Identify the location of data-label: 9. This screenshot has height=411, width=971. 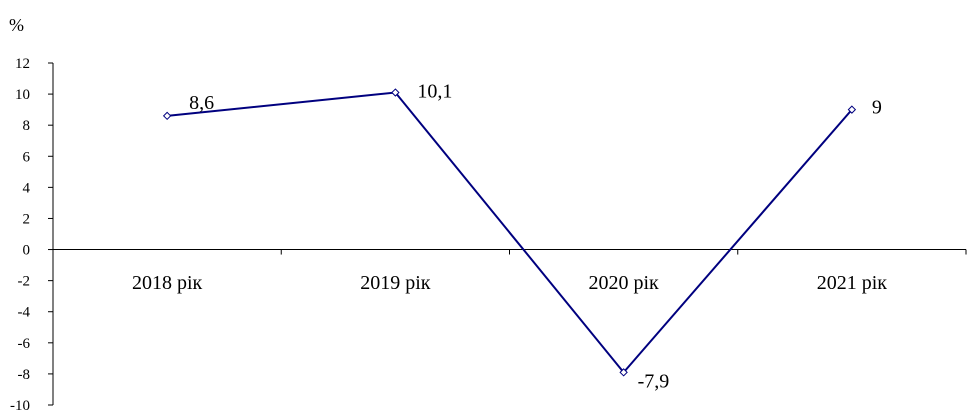
(877, 108).